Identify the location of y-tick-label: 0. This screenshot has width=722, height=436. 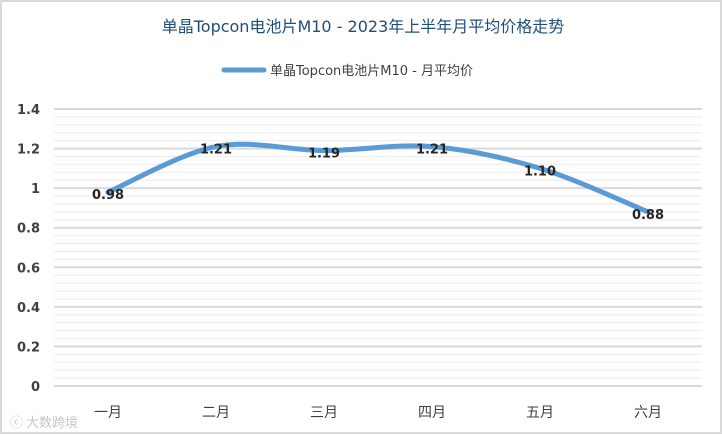
(35, 387).